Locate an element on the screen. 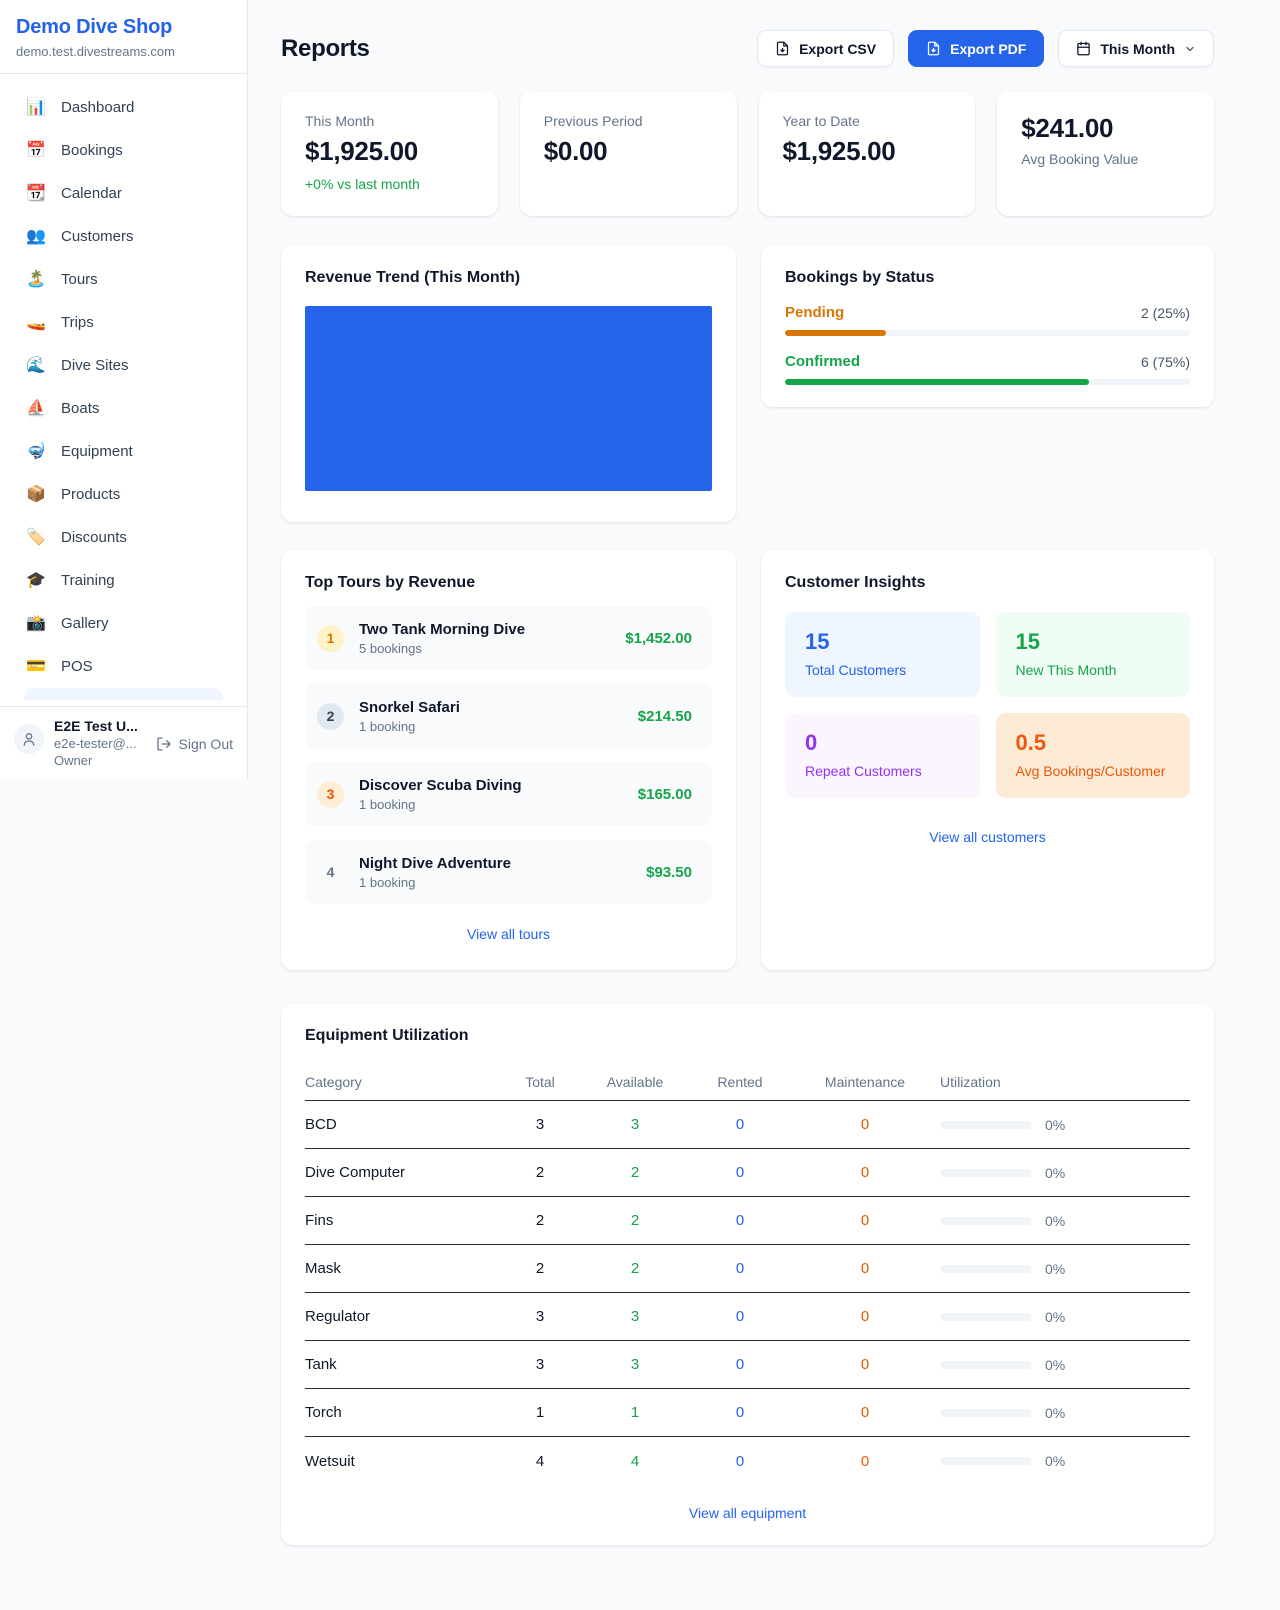  tile-value: 0.5 is located at coordinates (1031, 742).